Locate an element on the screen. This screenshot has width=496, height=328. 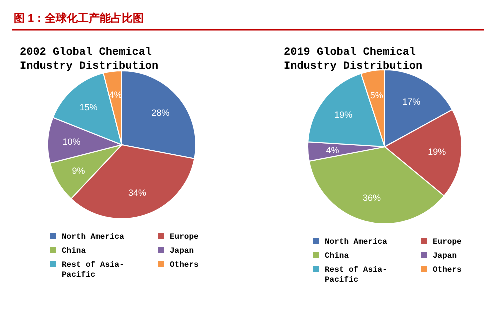
data-label: 36% is located at coordinates (371, 197).